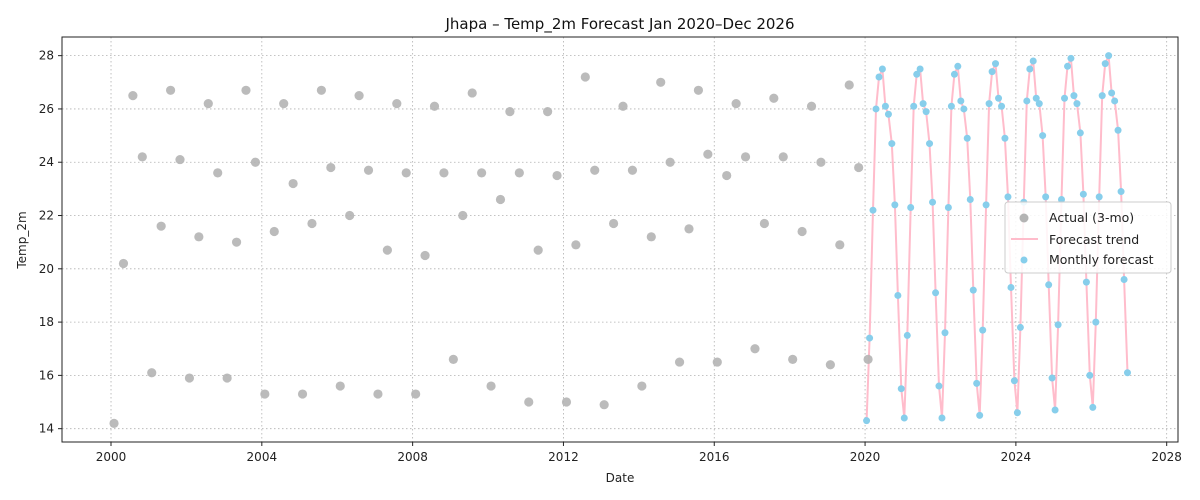 The width and height of the screenshot is (1200, 500). I want to click on y-axis-label: Temp_2m, so click(22, 240).